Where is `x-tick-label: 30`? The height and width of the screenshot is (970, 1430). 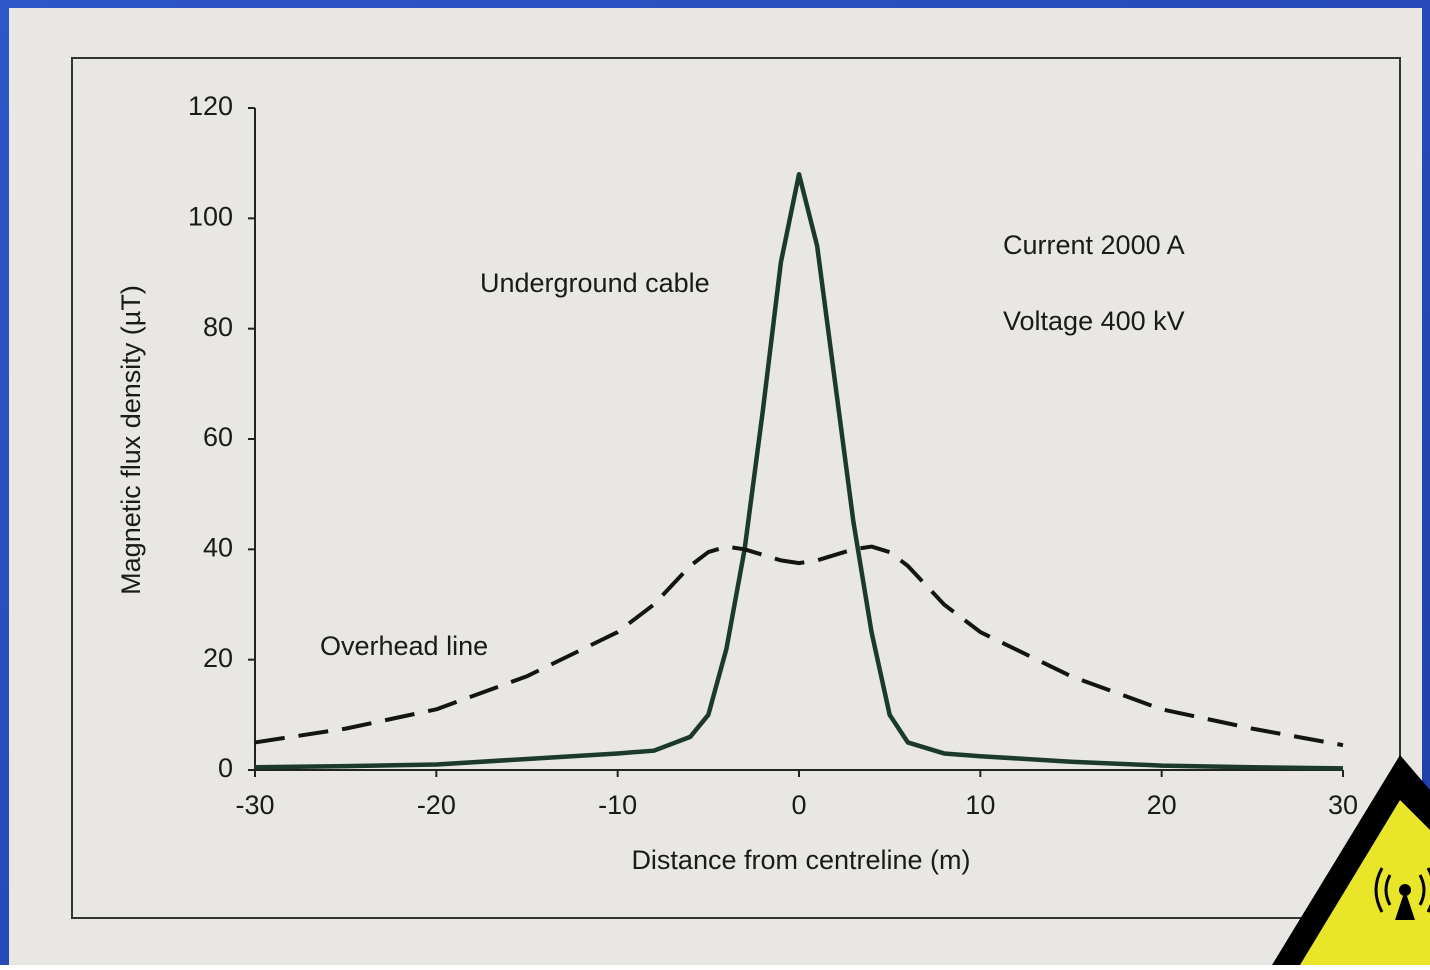 x-tick-label: 30 is located at coordinates (1343, 805).